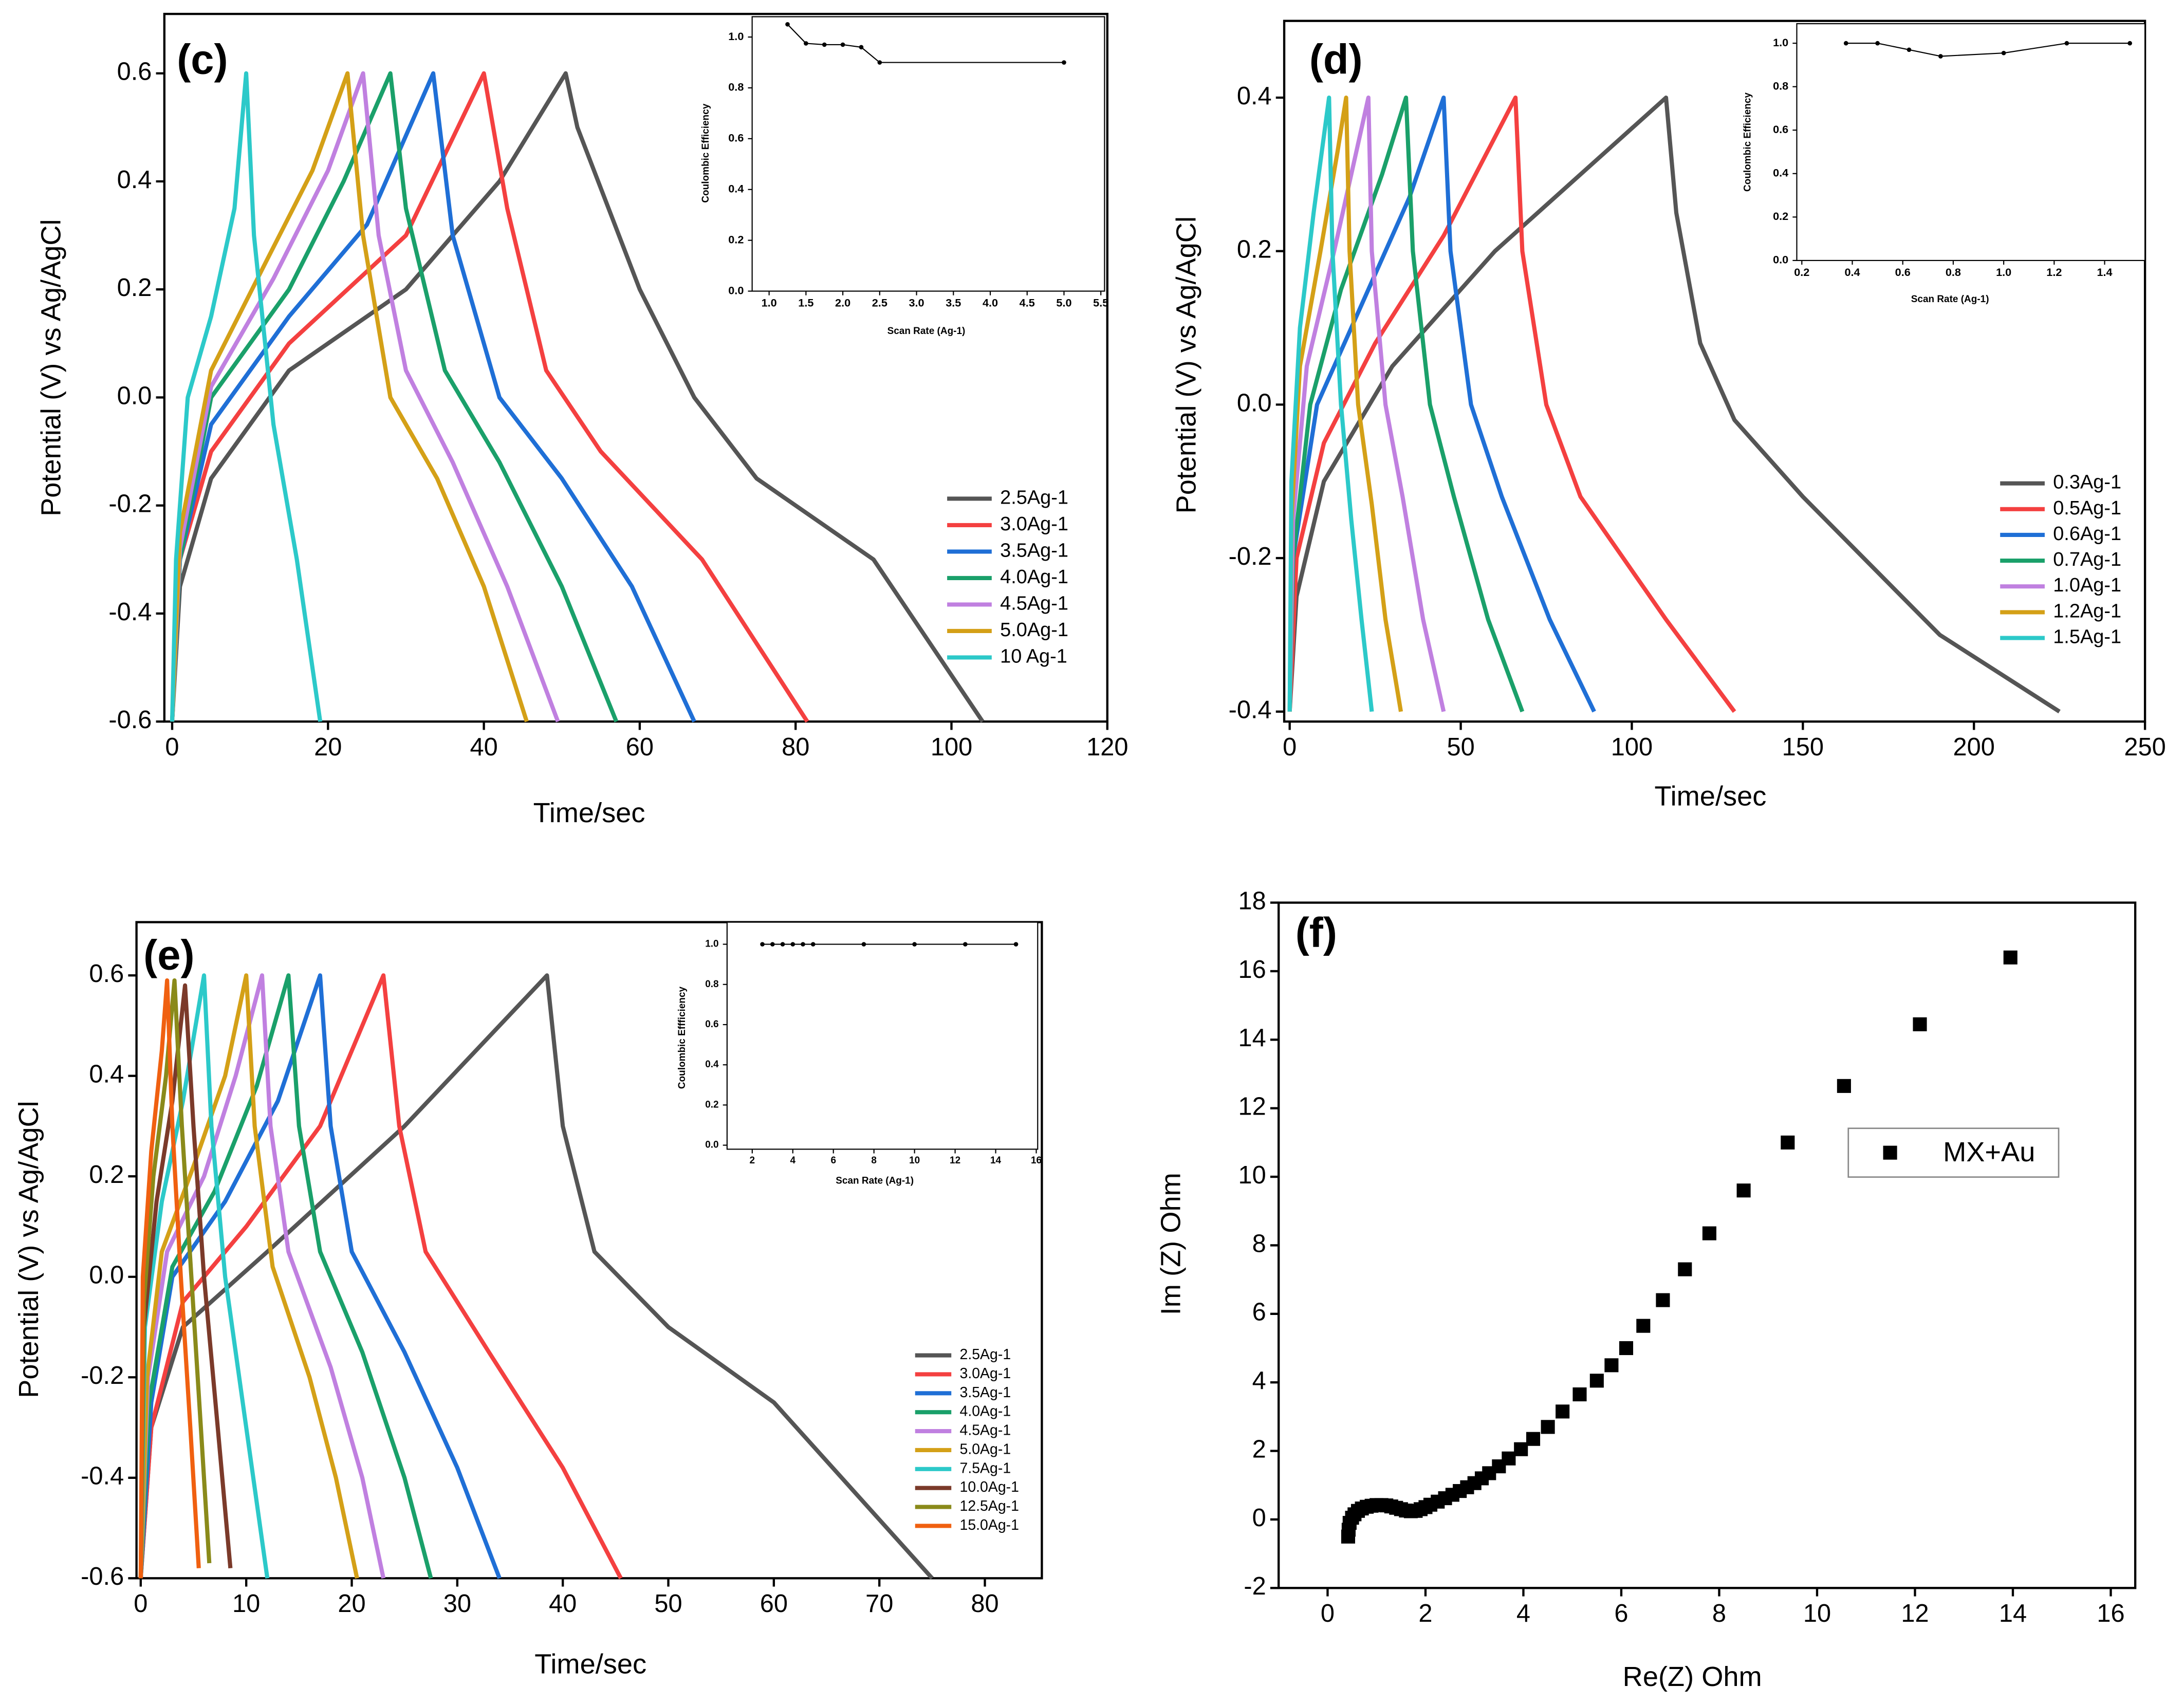  Describe the element at coordinates (1425, 1613) in the screenshot. I see `x-tick-label: 2` at that location.